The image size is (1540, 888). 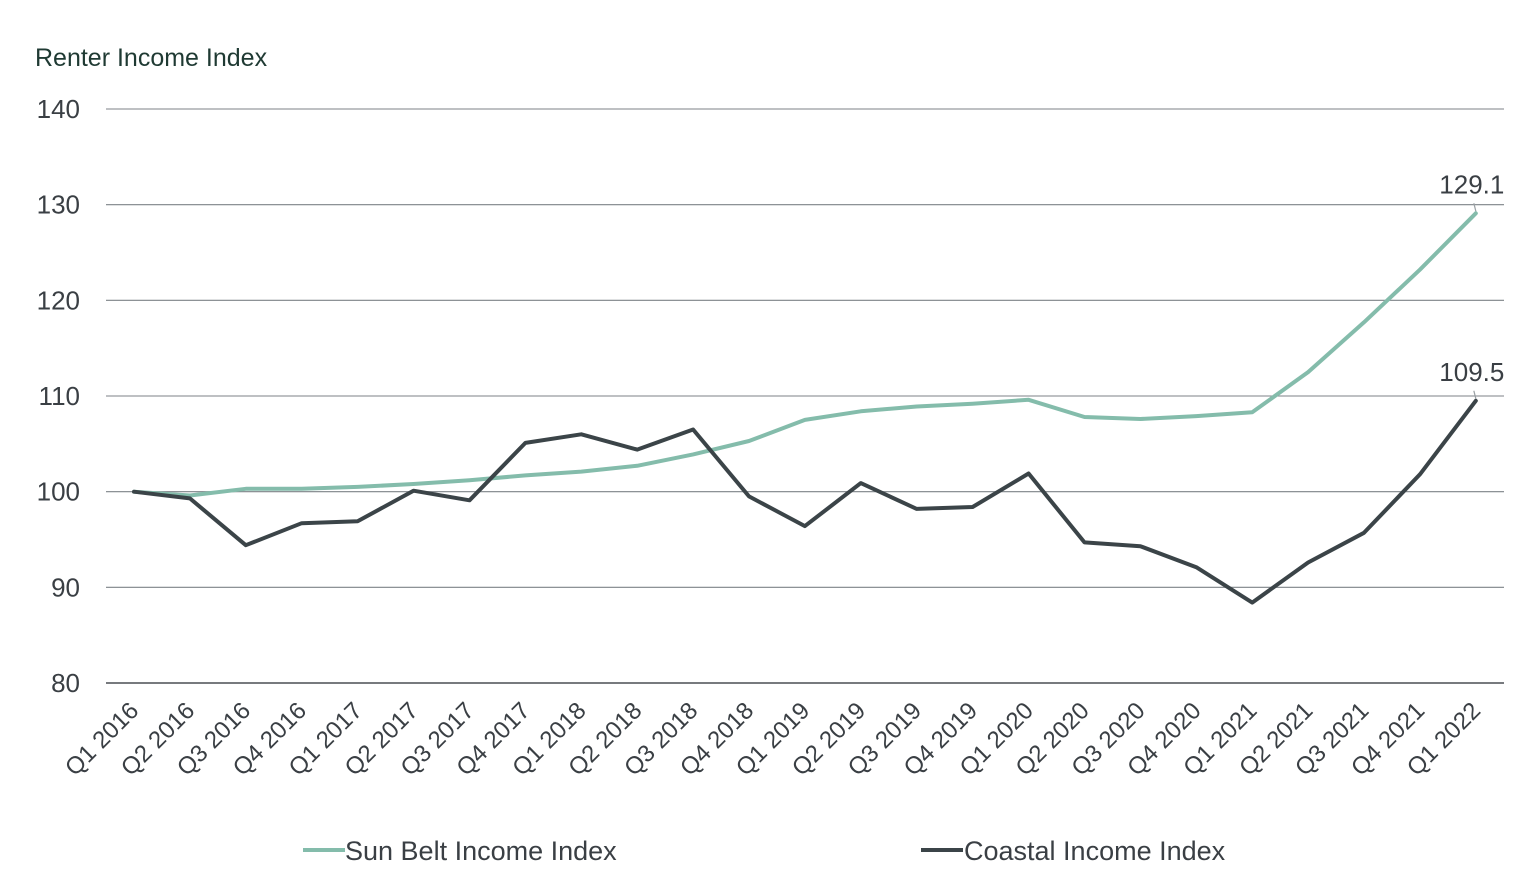 What do you see at coordinates (58, 205) in the screenshot?
I see `y-tick-label: 130` at bounding box center [58, 205].